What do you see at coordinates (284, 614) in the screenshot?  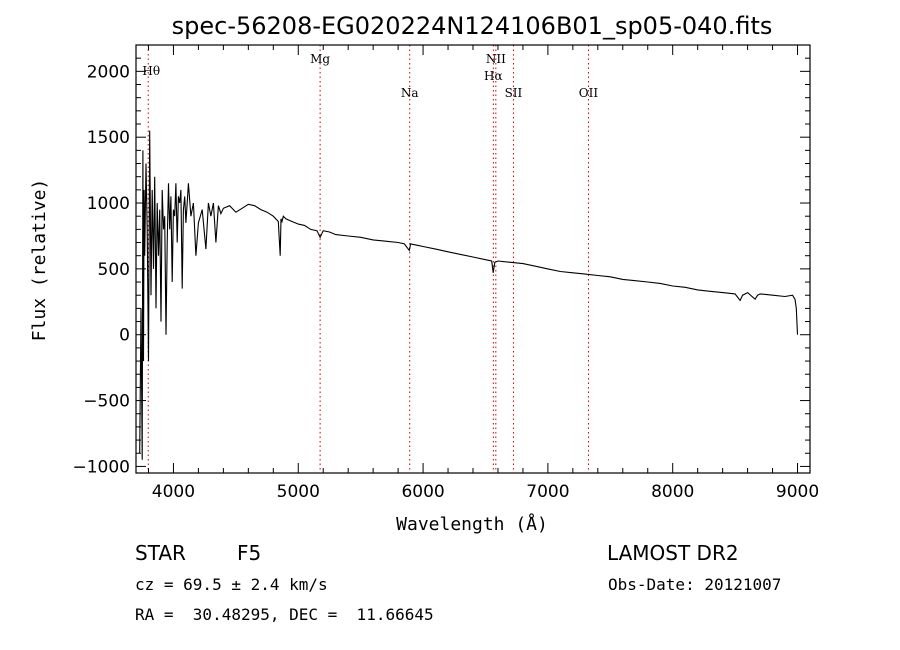 I see `coordinates: RA = 30.48295, DEC = 11.66645` at bounding box center [284, 614].